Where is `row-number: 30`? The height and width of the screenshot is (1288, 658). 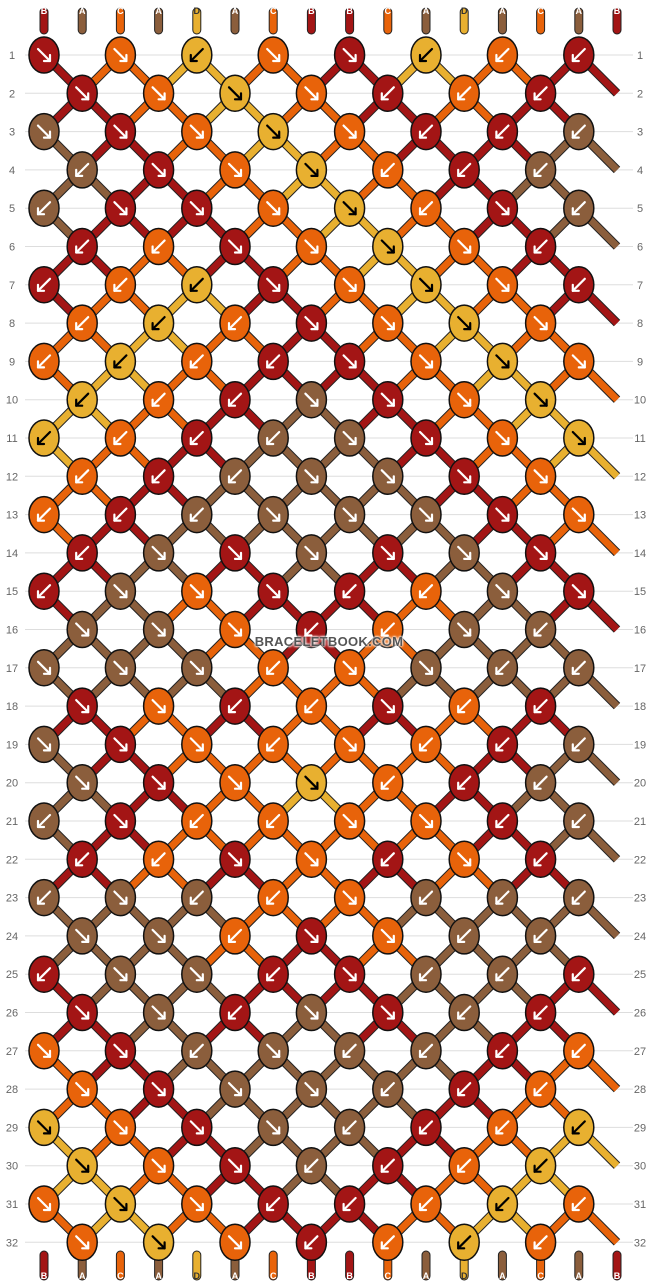
row-number: 30 is located at coordinates (640, 1167).